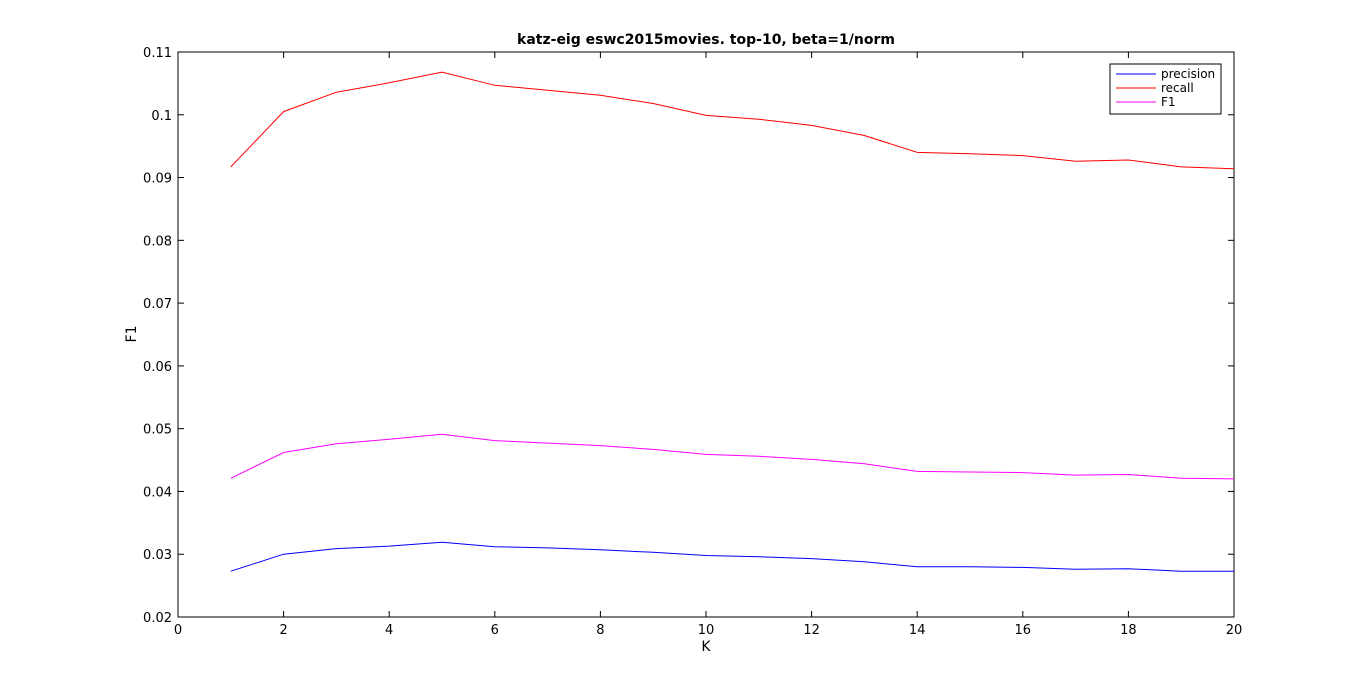  Describe the element at coordinates (732, 120) in the screenshot. I see `series-line-recall` at that location.